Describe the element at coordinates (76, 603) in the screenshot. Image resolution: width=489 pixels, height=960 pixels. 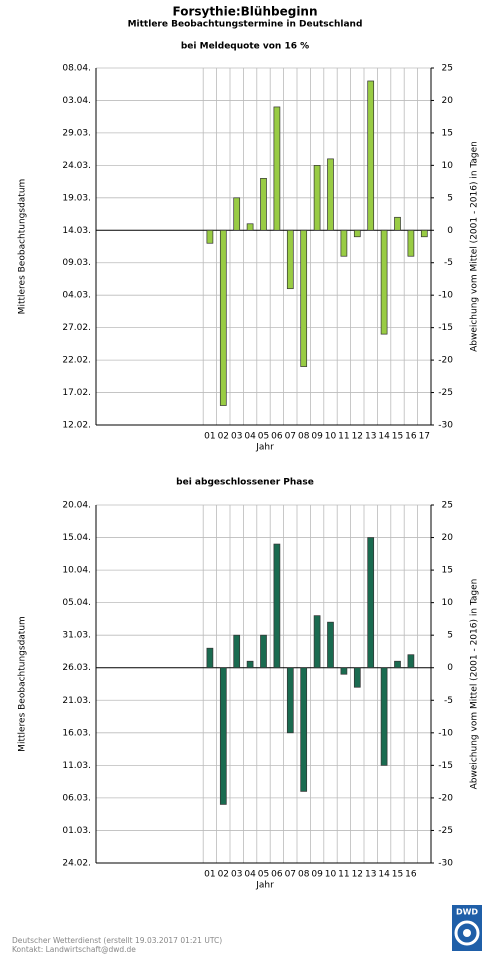
I see `y-tick-label: 05.04.` at that location.